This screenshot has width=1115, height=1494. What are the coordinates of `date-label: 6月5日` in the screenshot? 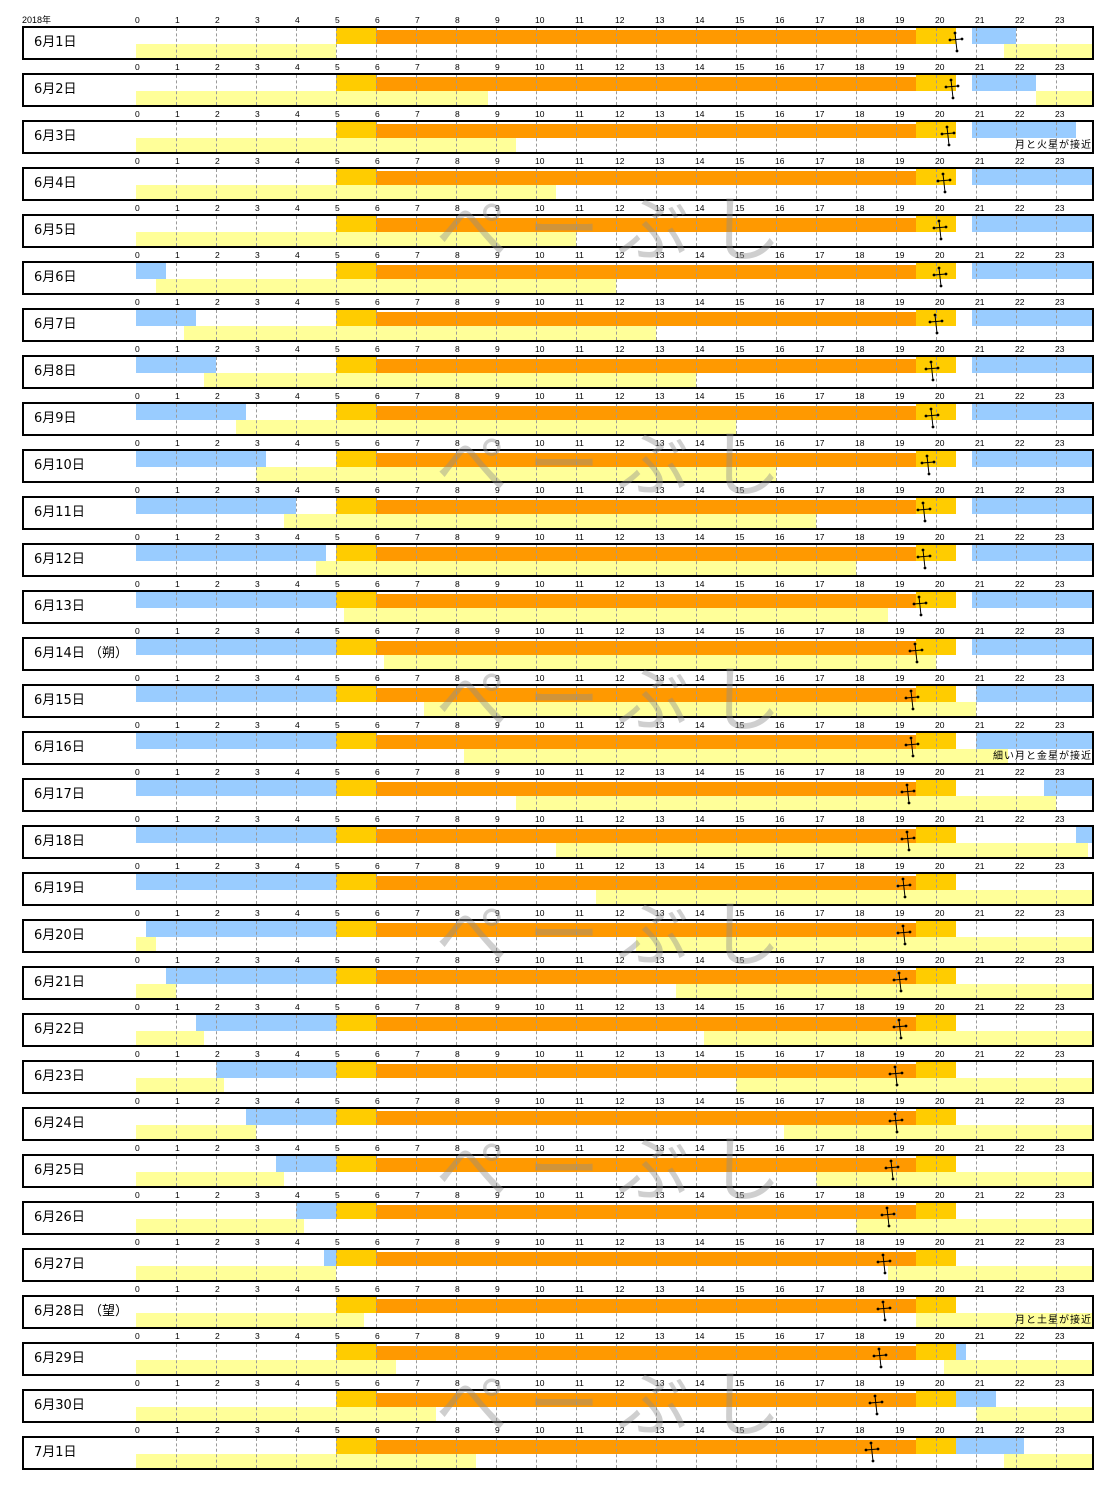 It's located at (55, 230).